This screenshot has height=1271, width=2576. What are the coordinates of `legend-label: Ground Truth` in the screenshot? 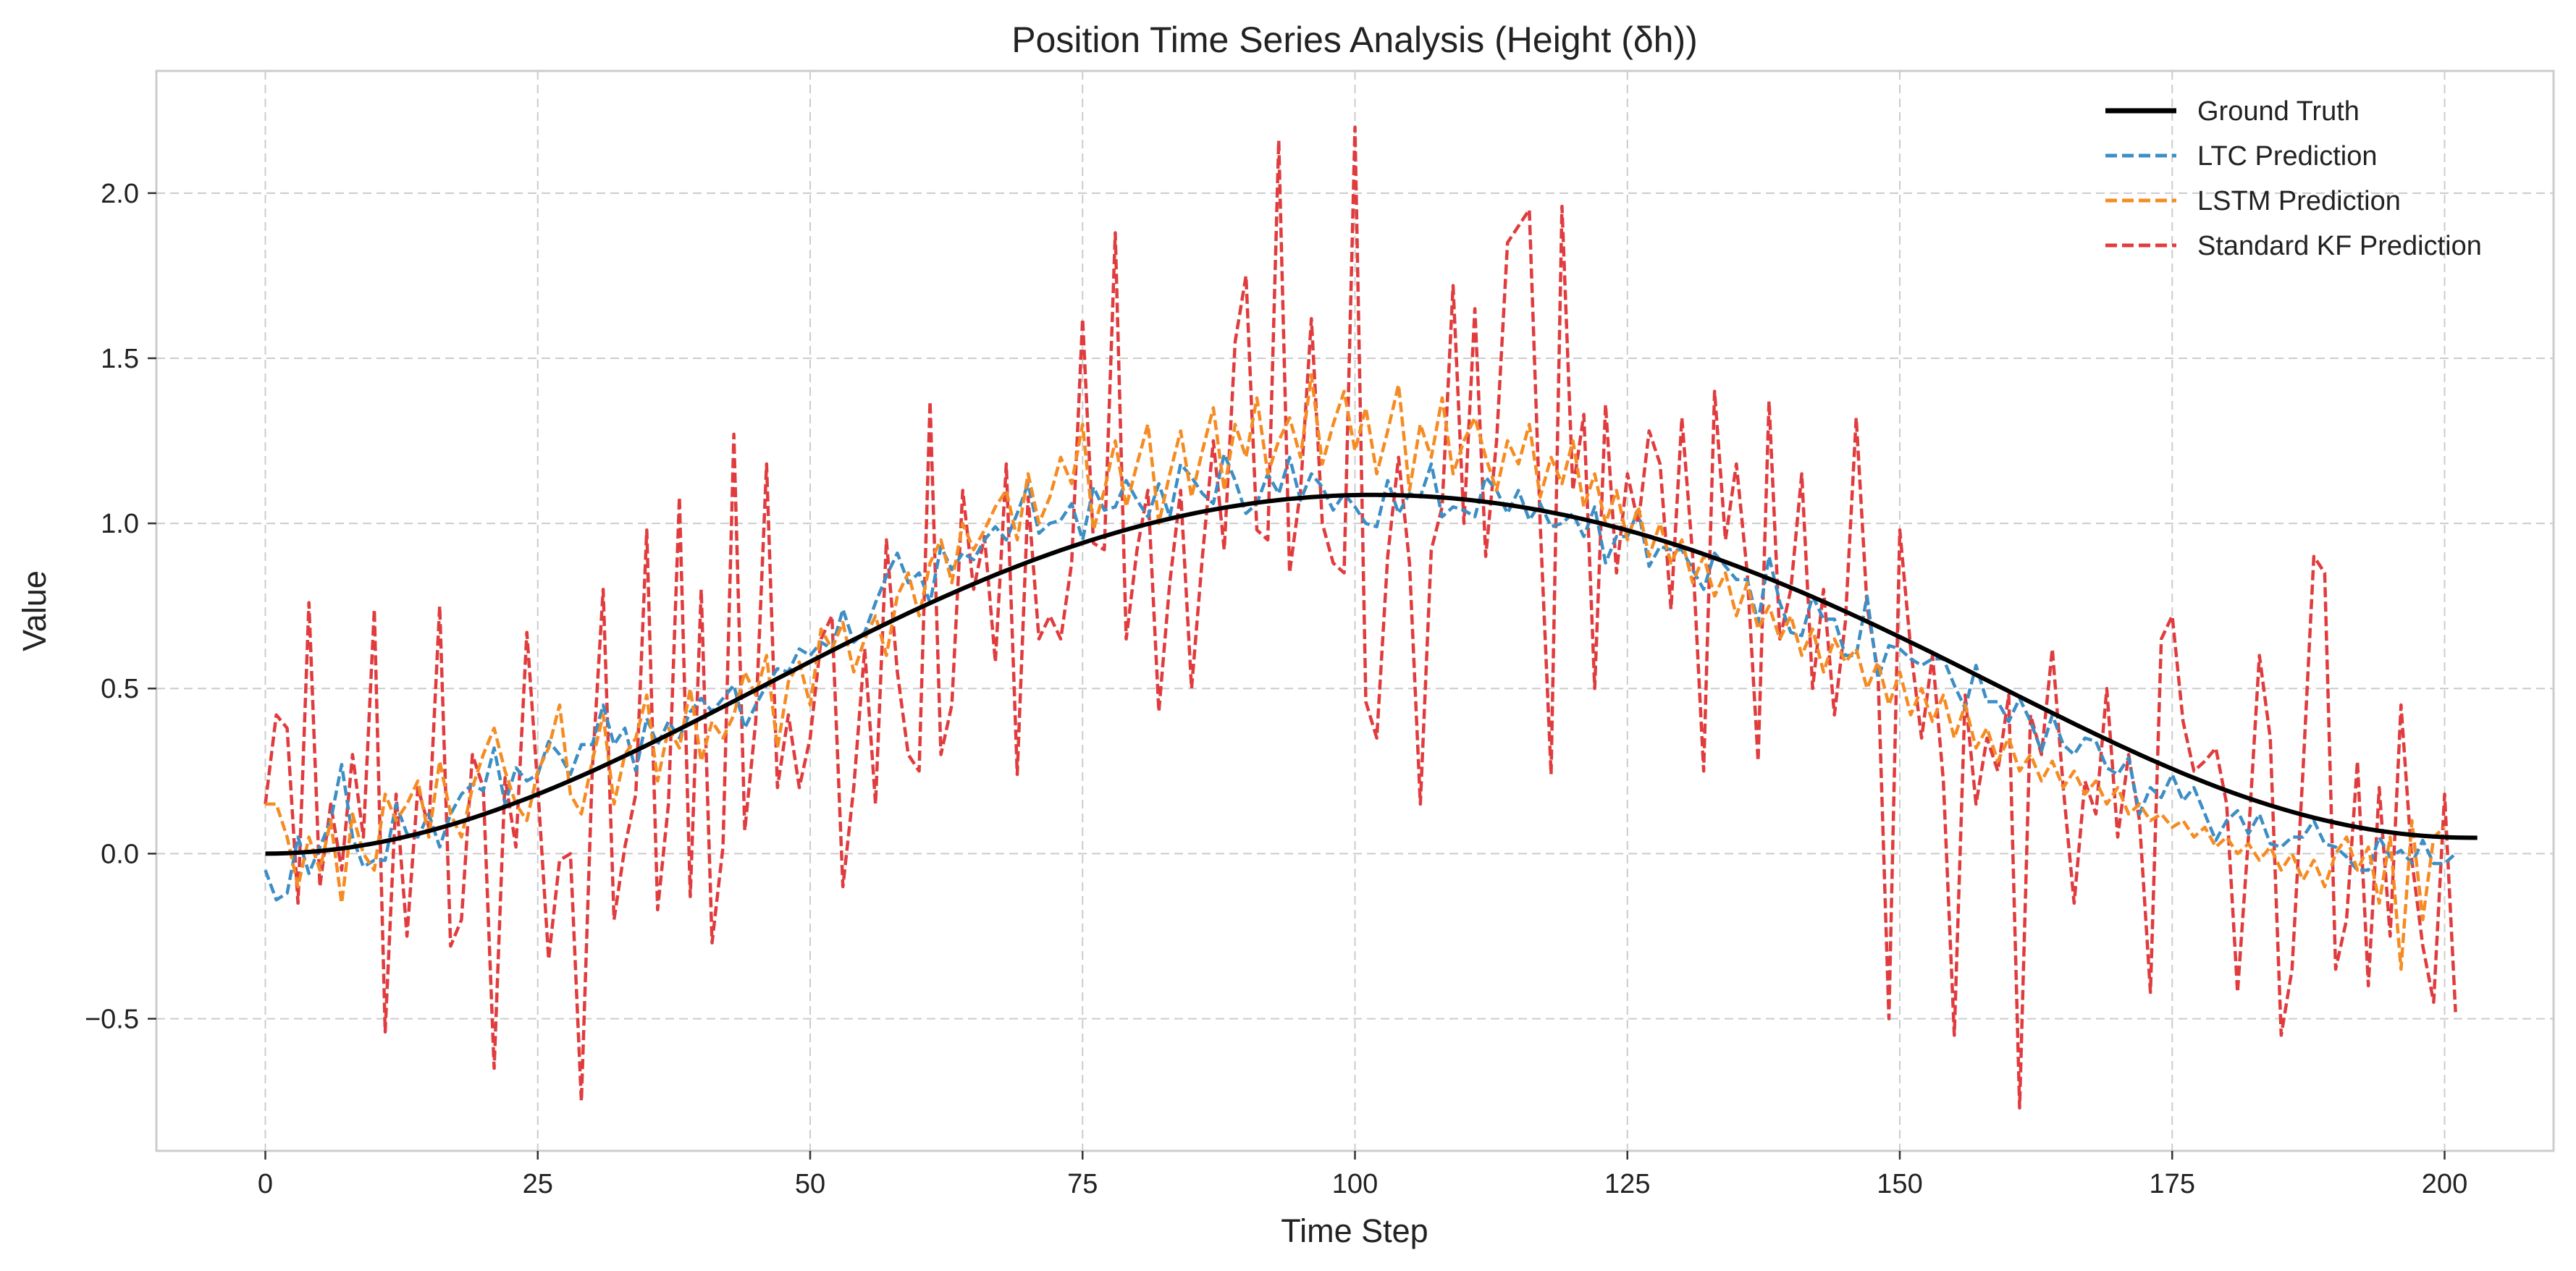 It's located at (2278, 111).